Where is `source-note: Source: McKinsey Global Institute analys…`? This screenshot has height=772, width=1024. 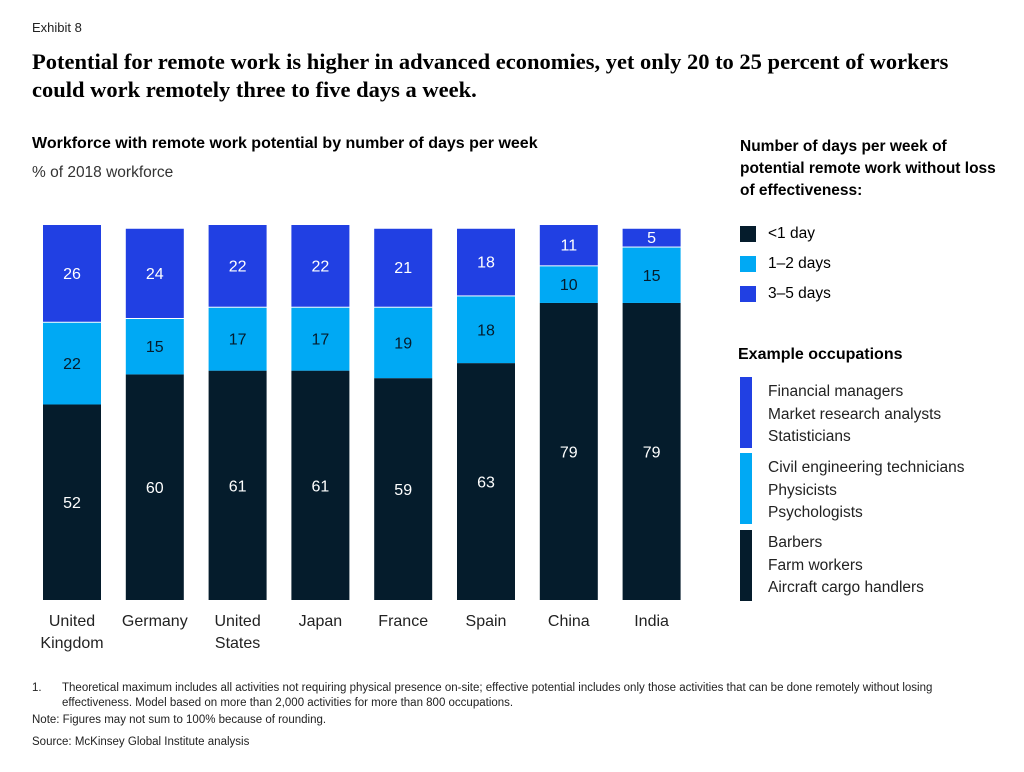 source-note: Source: McKinsey Global Institute analys… is located at coordinates (141, 742).